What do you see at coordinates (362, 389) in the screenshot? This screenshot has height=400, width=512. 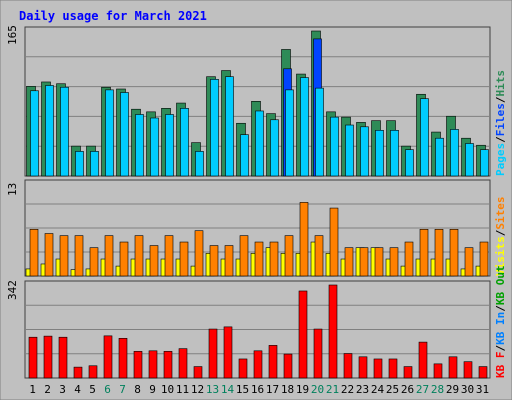 I see `x-tick-label: 23` at bounding box center [362, 389].